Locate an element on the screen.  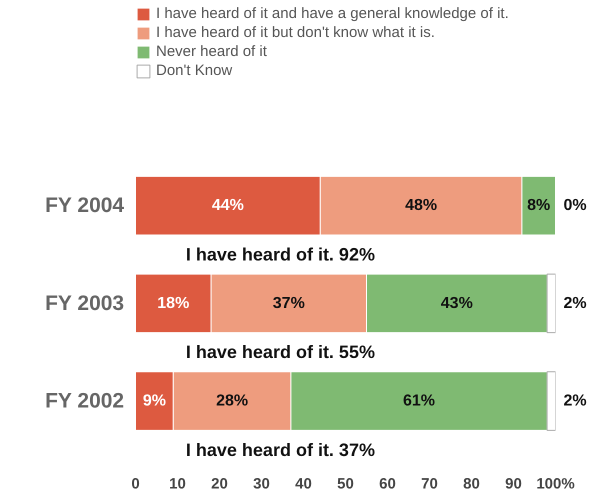
x-tick-label: 90 is located at coordinates (513, 484).